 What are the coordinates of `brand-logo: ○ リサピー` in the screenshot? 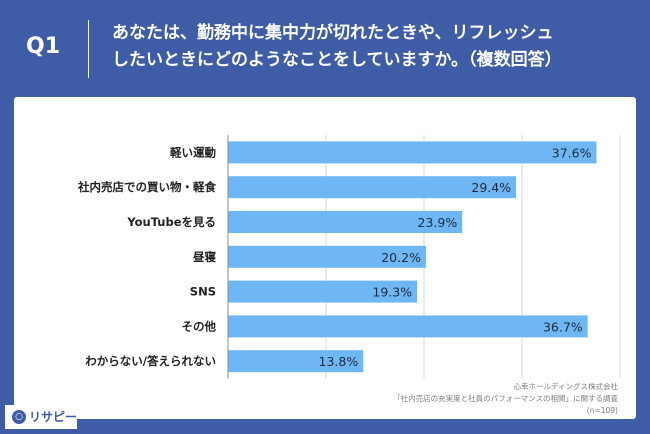 It's located at (41, 417).